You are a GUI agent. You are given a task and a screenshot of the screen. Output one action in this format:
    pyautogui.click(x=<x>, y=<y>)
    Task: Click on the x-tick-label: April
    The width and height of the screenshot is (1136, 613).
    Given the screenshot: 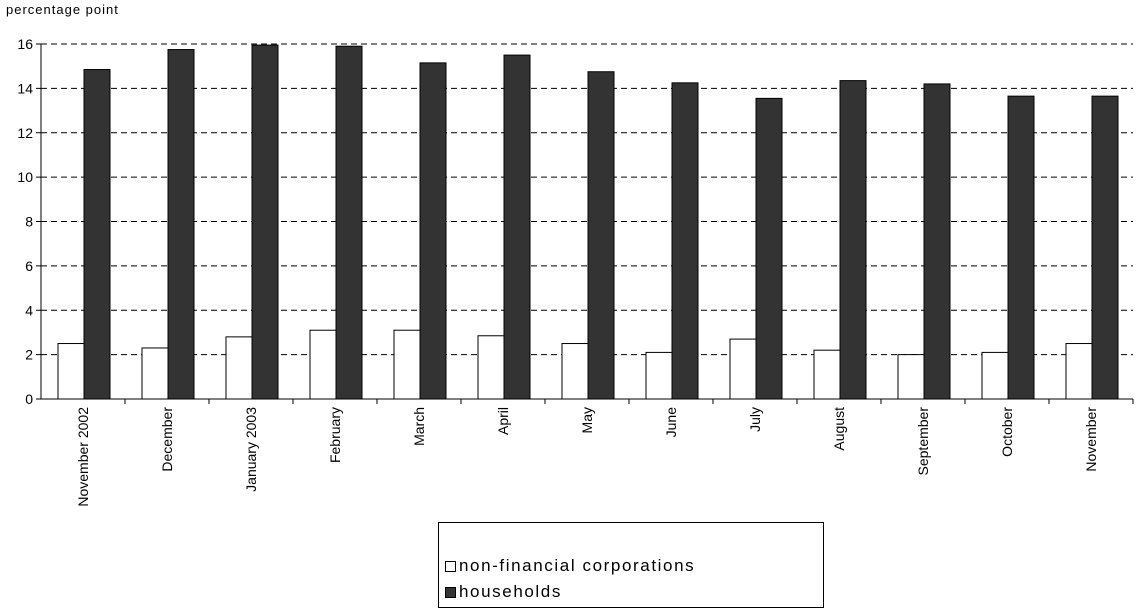 What is the action you would take?
    pyautogui.click(x=503, y=421)
    